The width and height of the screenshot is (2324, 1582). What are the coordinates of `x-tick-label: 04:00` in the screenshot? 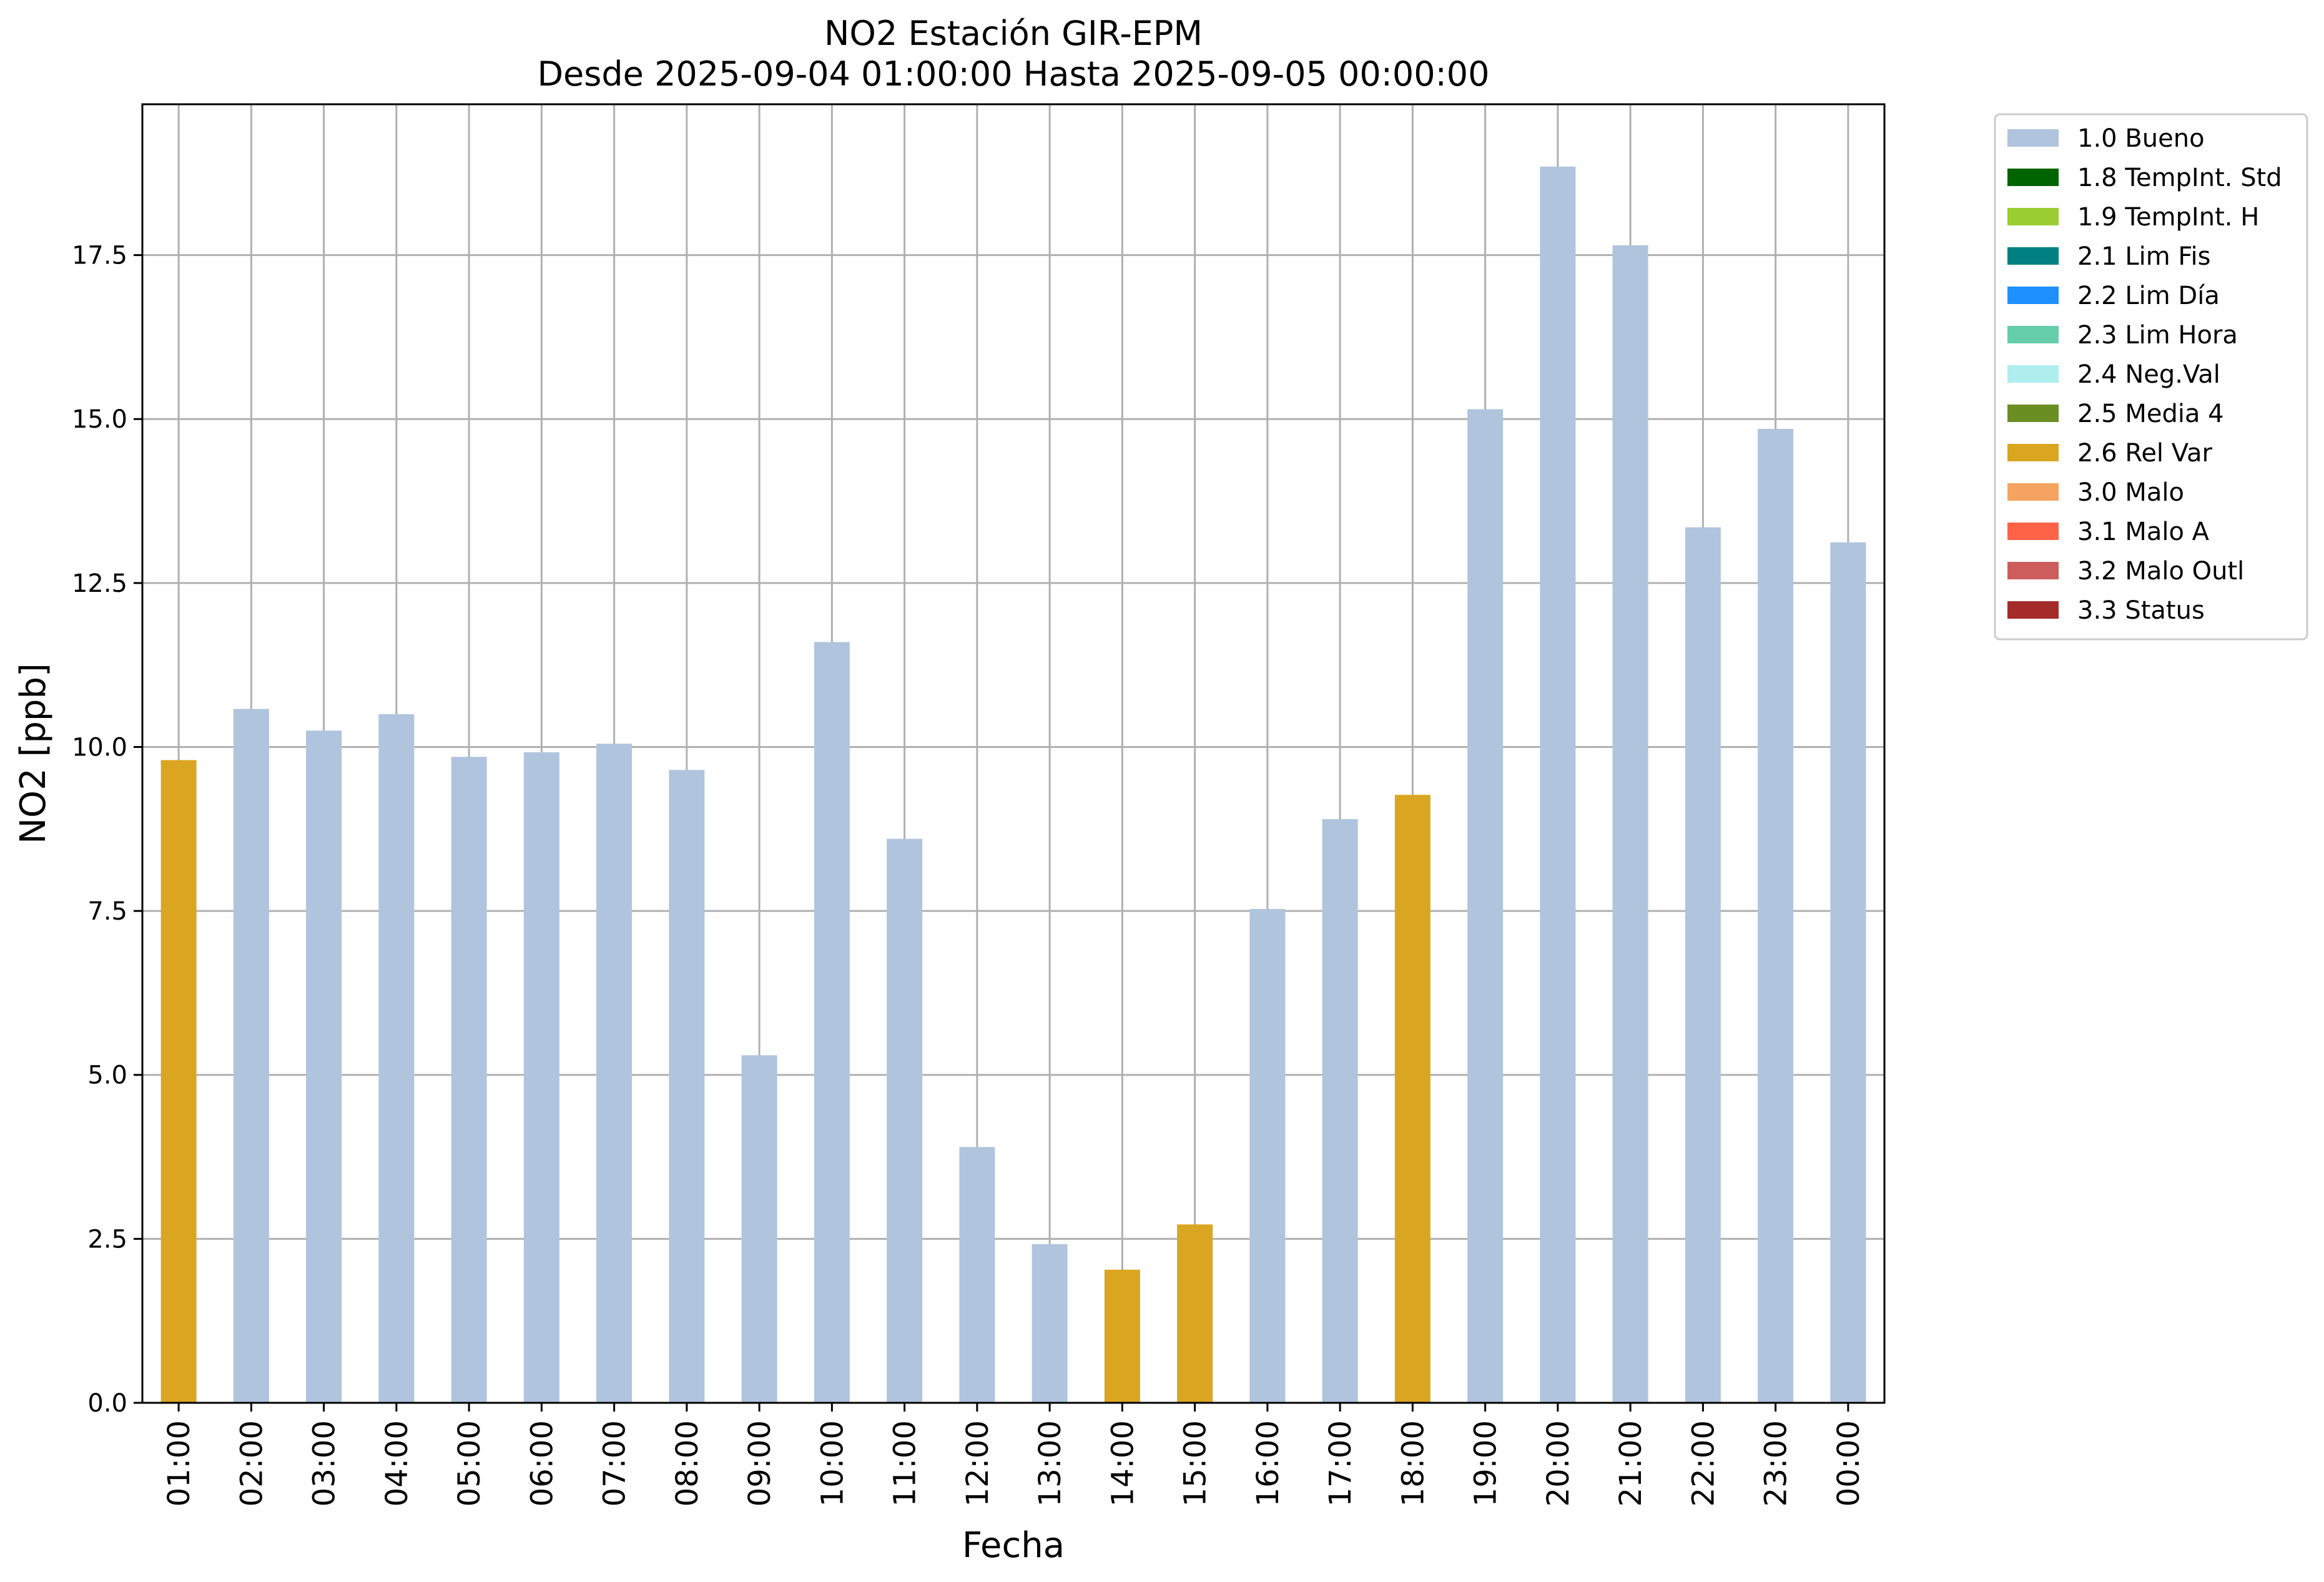 It's located at (397, 1463).